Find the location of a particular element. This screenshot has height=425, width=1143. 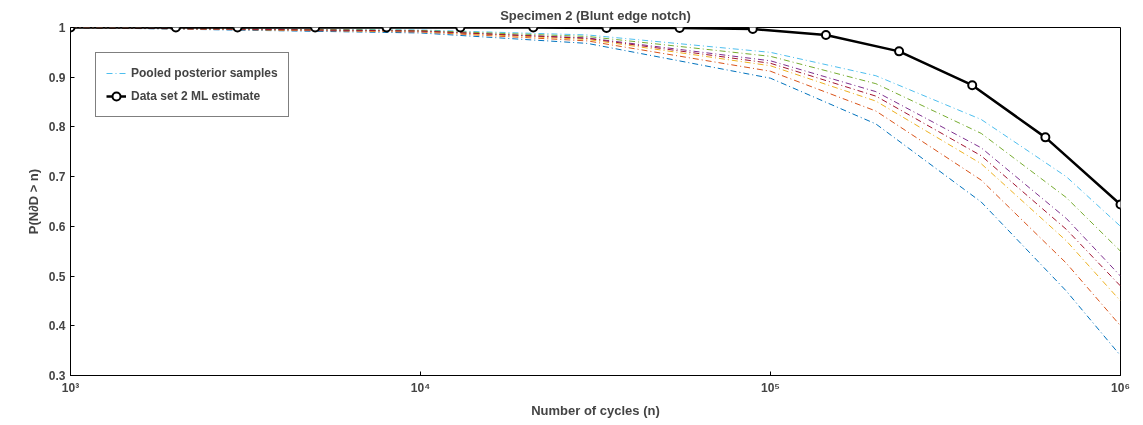

legend-label: Data set 2 ML estimate is located at coordinates (196, 96).